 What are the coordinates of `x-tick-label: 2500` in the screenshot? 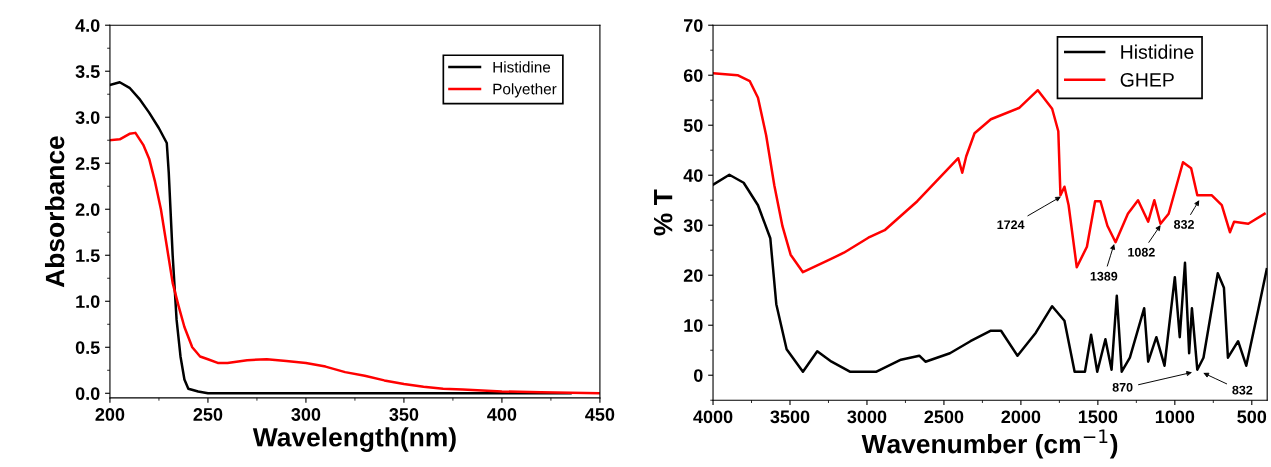 It's located at (944, 417).